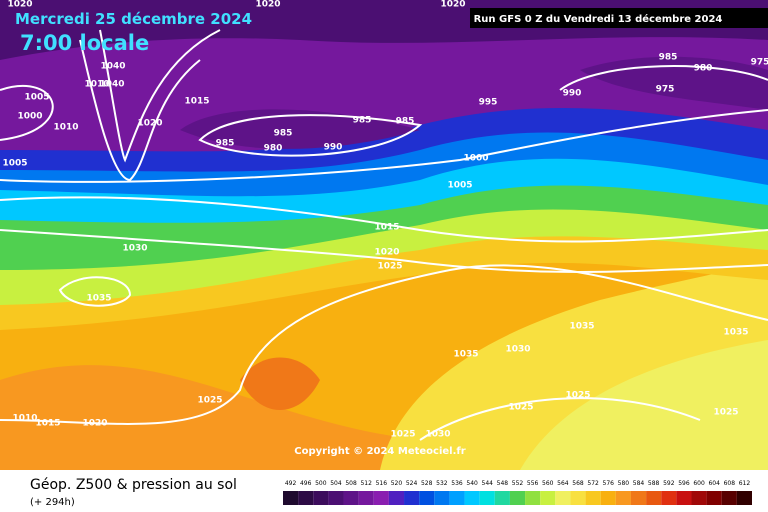 Image resolution: width=768 pixels, height=512 pixels. What do you see at coordinates (572, 94) in the screenshot?
I see `isobar-label: 990` at bounding box center [572, 94].